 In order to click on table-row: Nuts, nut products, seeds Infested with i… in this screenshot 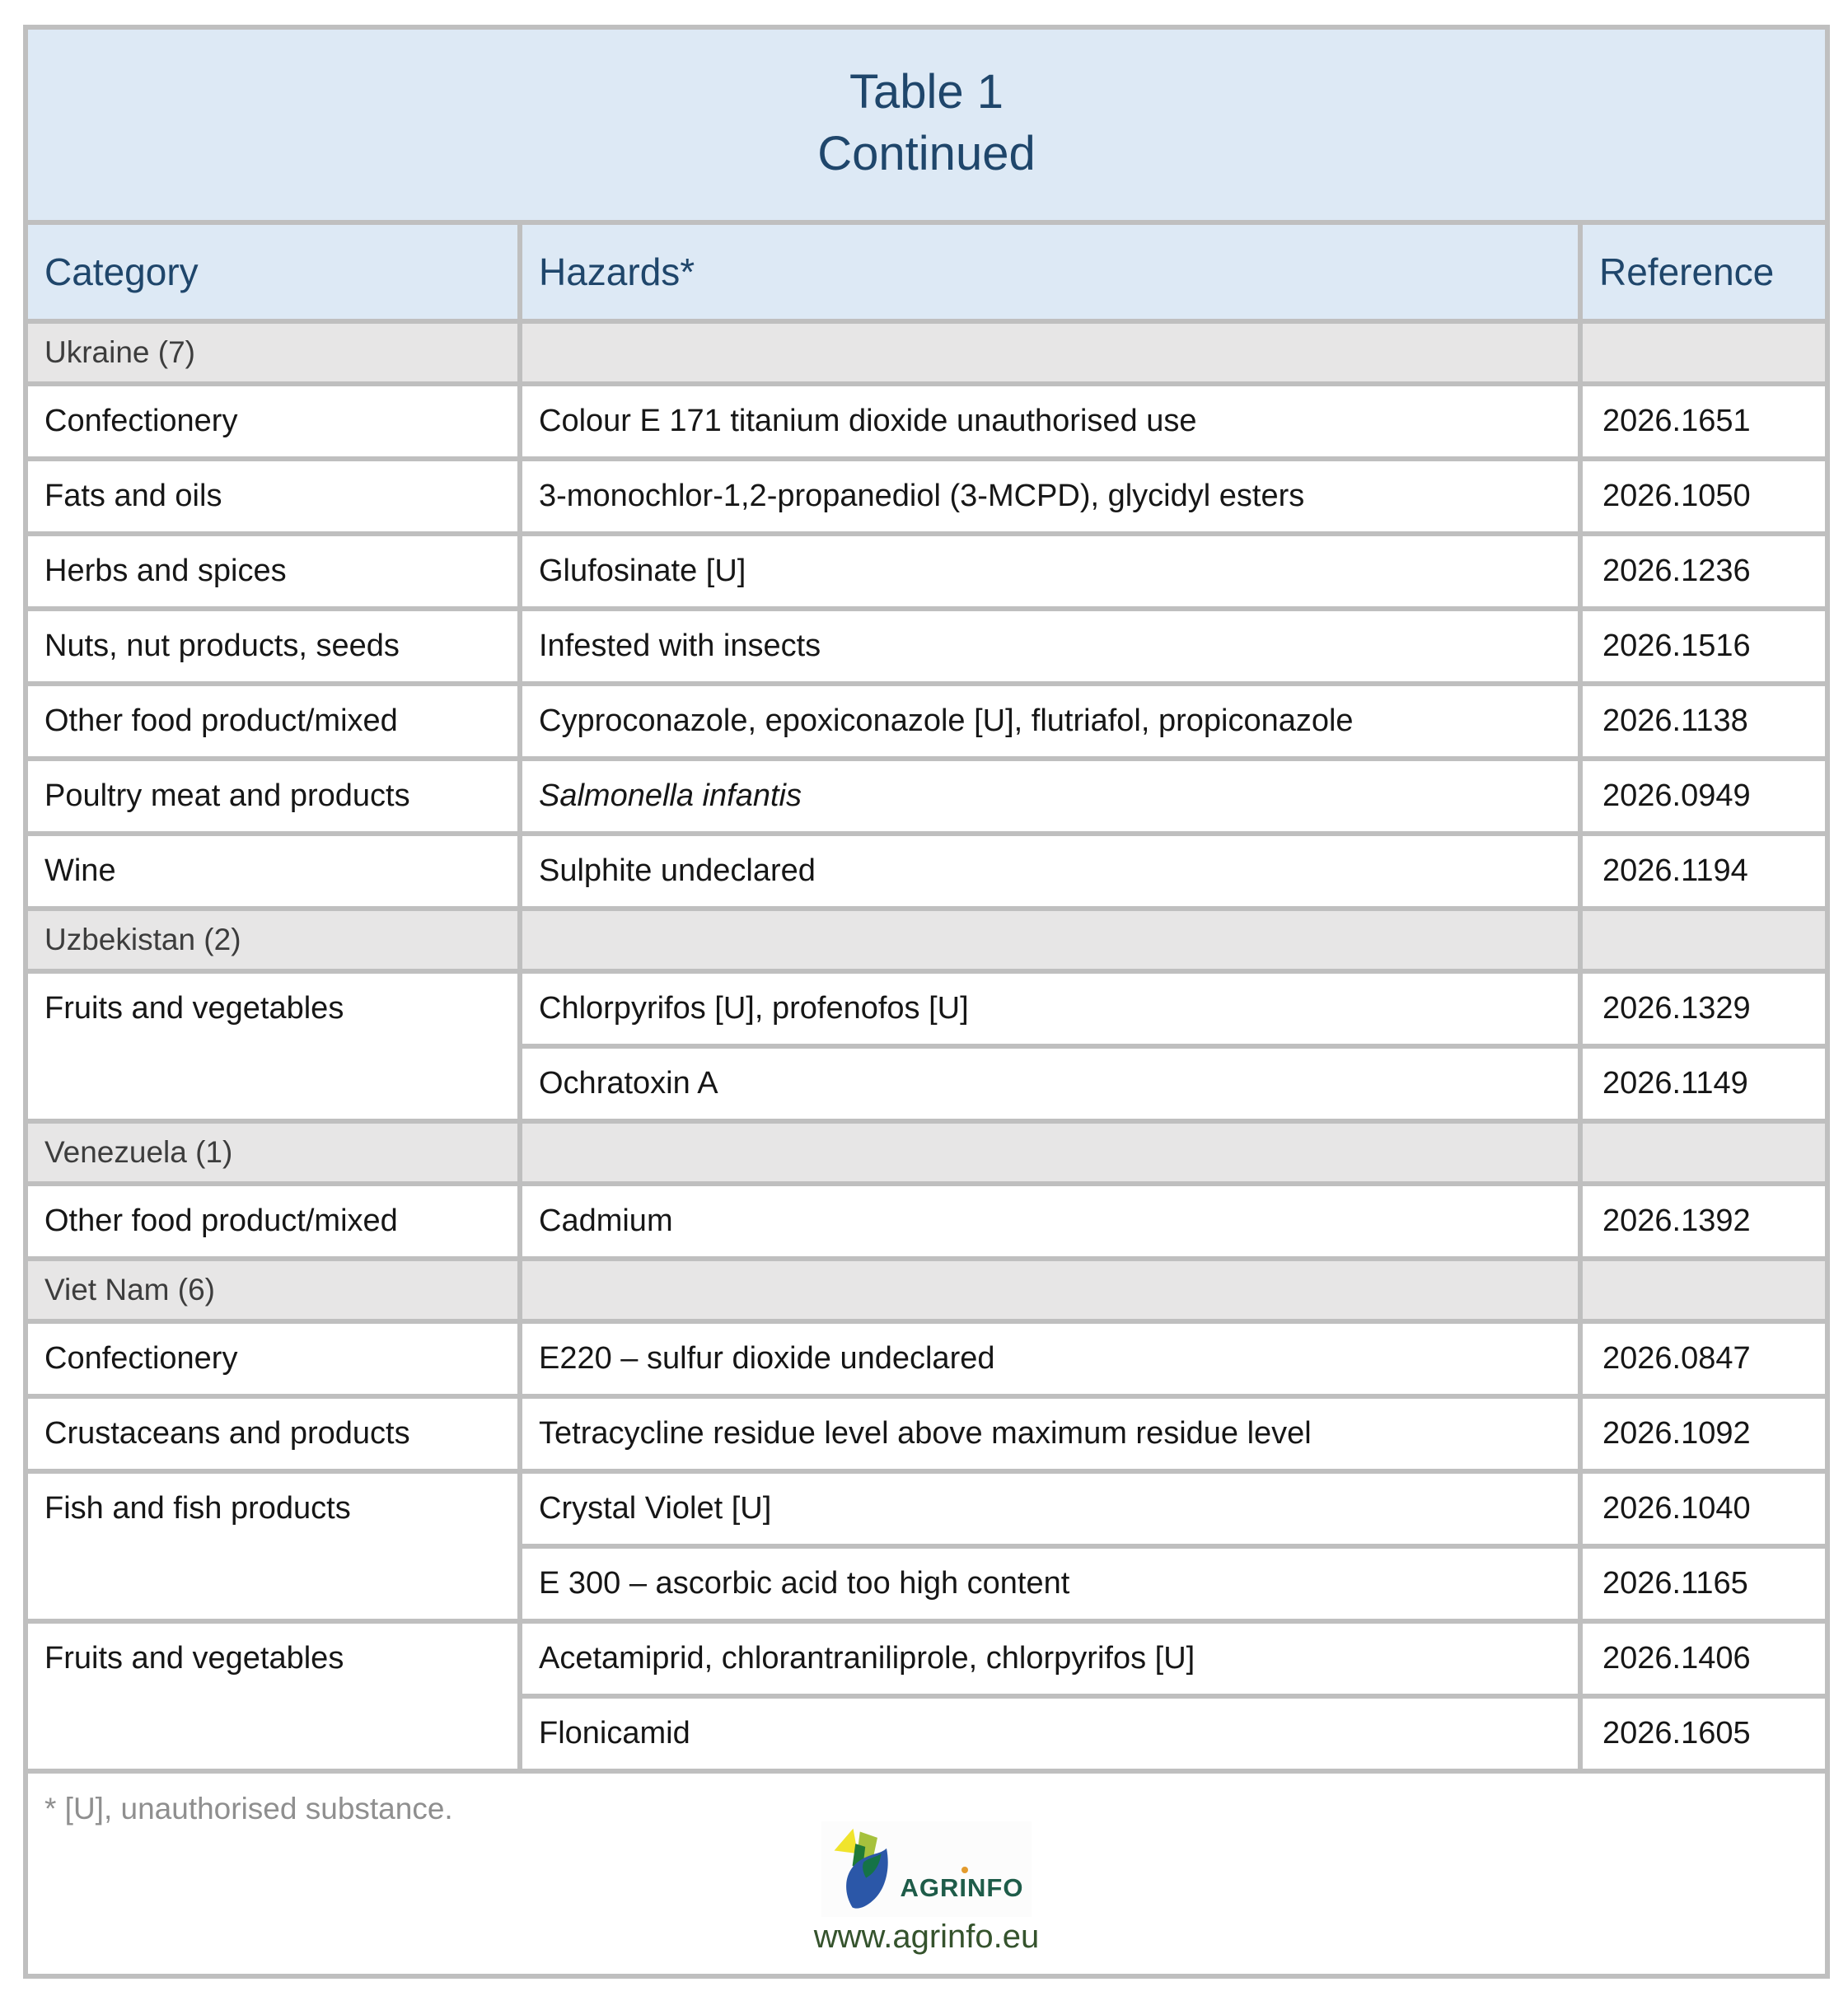, I will do `click(927, 645)`.